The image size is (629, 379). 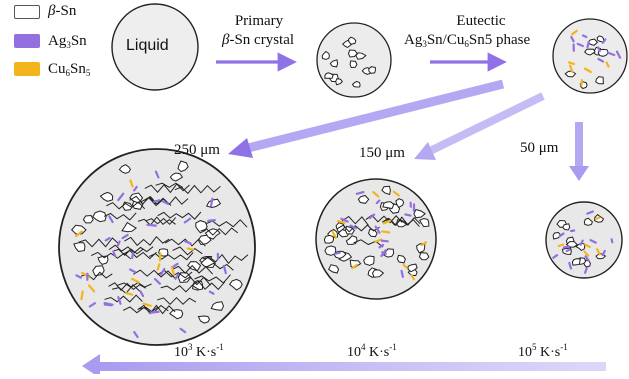 I want to click on arrow-to-50um-head, so click(x=579, y=173).